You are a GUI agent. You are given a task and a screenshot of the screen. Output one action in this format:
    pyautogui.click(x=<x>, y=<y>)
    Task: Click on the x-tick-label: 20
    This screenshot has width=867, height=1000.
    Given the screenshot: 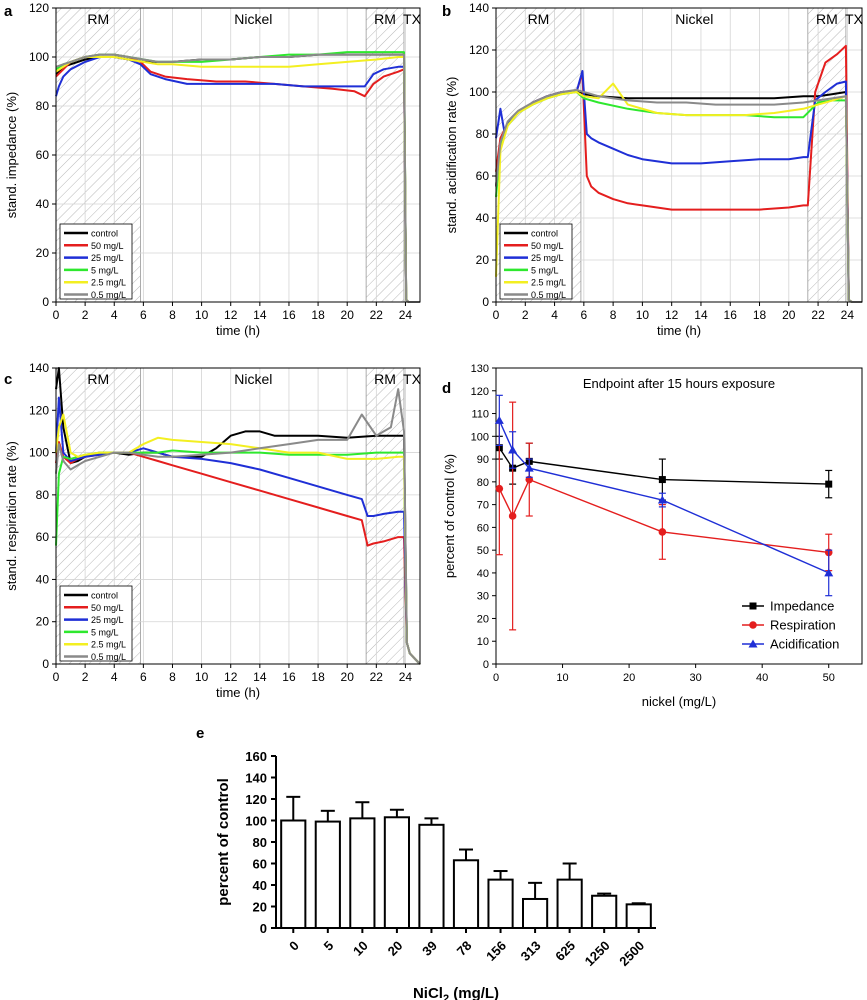 What is the action you would take?
    pyautogui.click(x=395, y=948)
    